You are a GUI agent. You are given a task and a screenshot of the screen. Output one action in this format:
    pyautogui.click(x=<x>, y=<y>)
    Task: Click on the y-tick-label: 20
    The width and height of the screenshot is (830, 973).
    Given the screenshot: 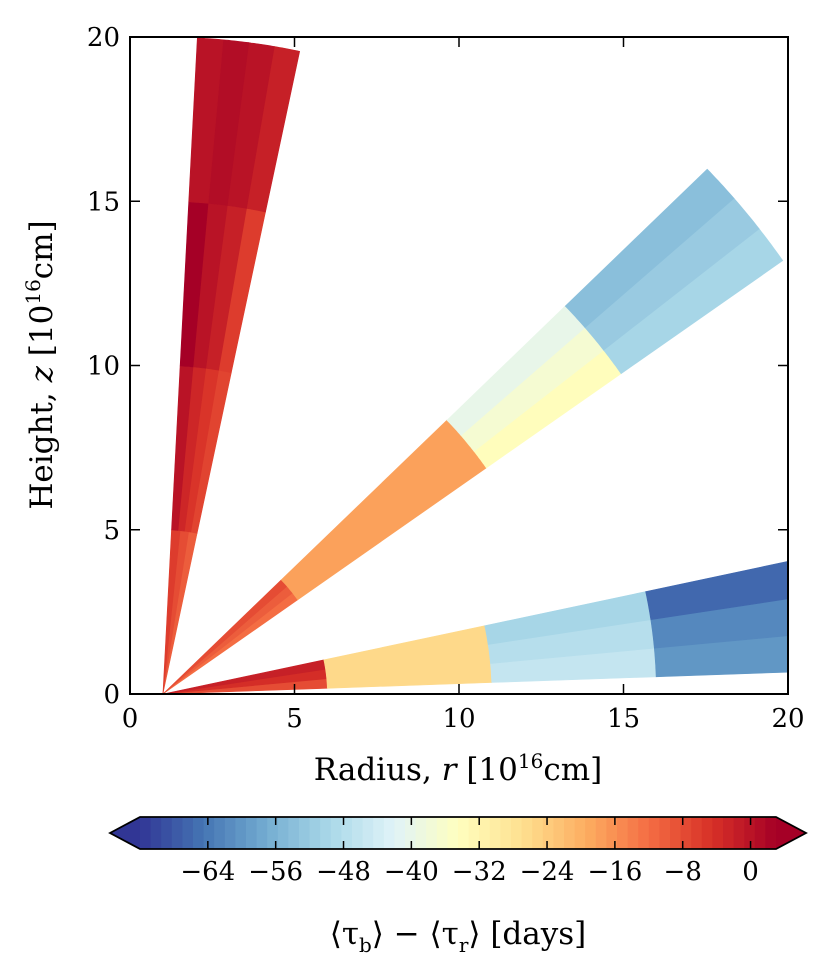 What is the action you would take?
    pyautogui.click(x=103, y=38)
    